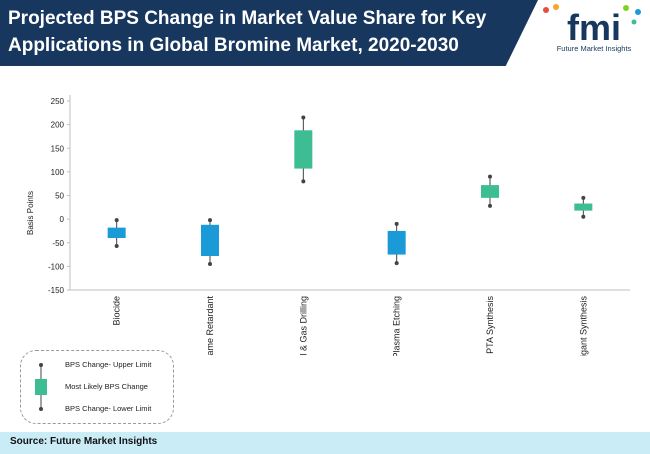 The height and width of the screenshot is (454, 650). I want to click on y-tick-label: 50, so click(59, 196).